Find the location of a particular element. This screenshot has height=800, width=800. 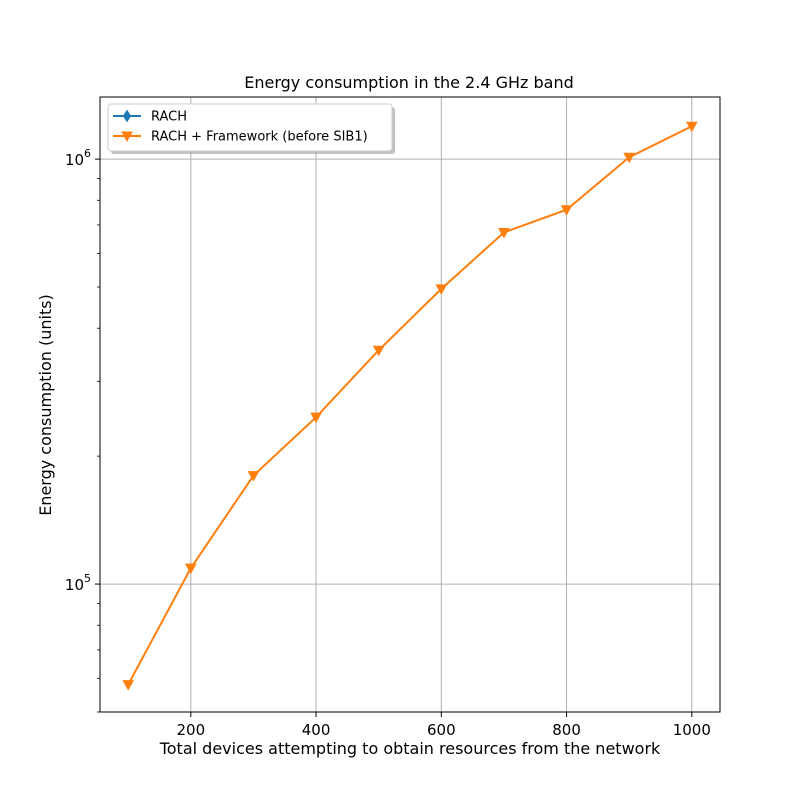

x-tick-label: 200 is located at coordinates (190, 730).